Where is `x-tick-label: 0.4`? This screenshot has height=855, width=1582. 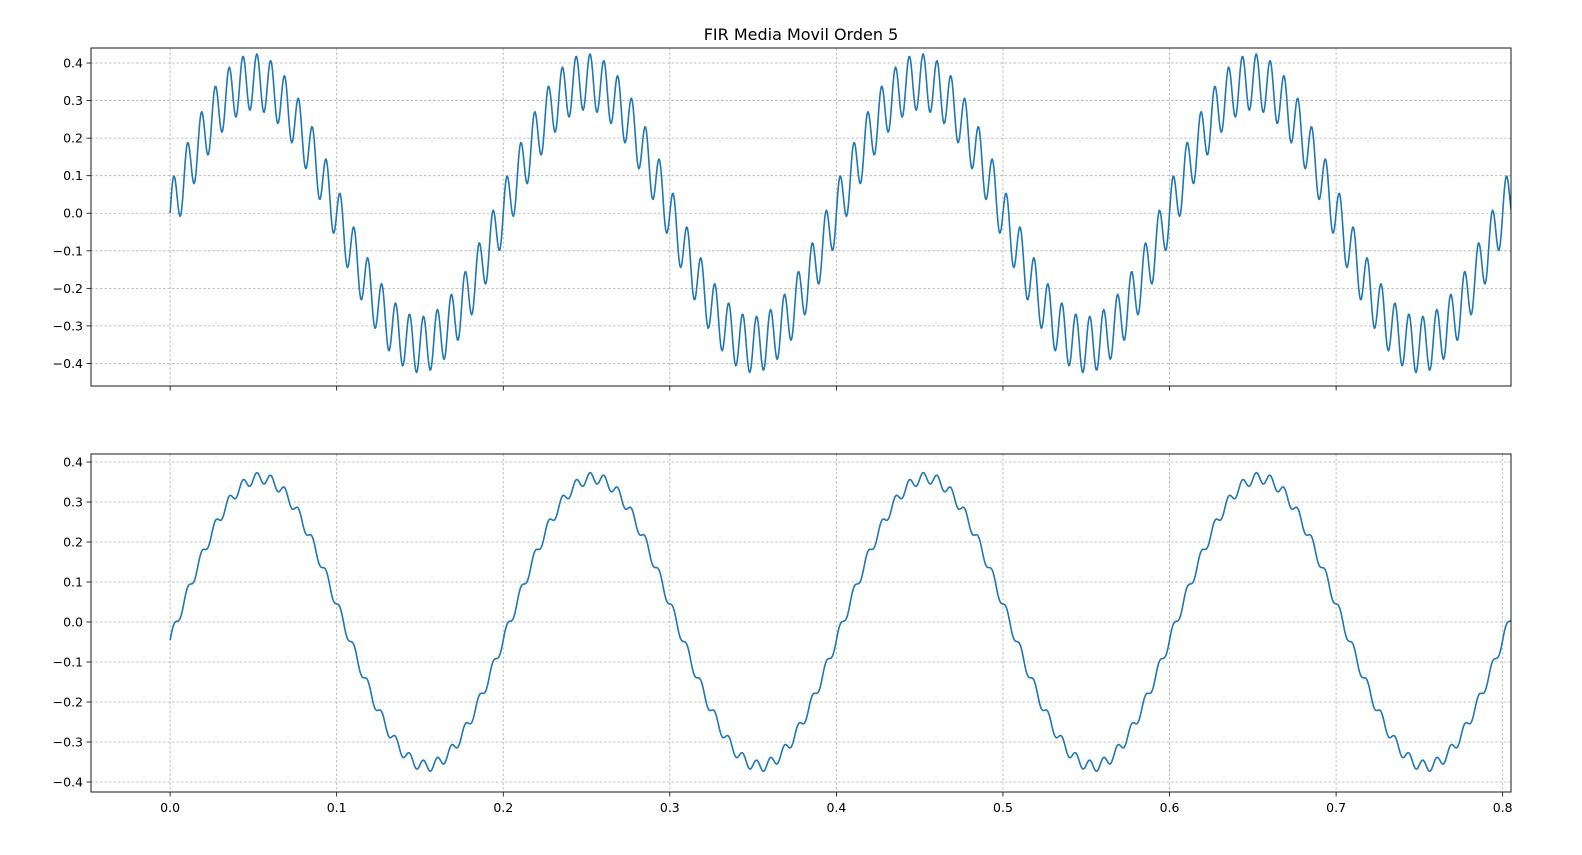 x-tick-label: 0.4 is located at coordinates (836, 807).